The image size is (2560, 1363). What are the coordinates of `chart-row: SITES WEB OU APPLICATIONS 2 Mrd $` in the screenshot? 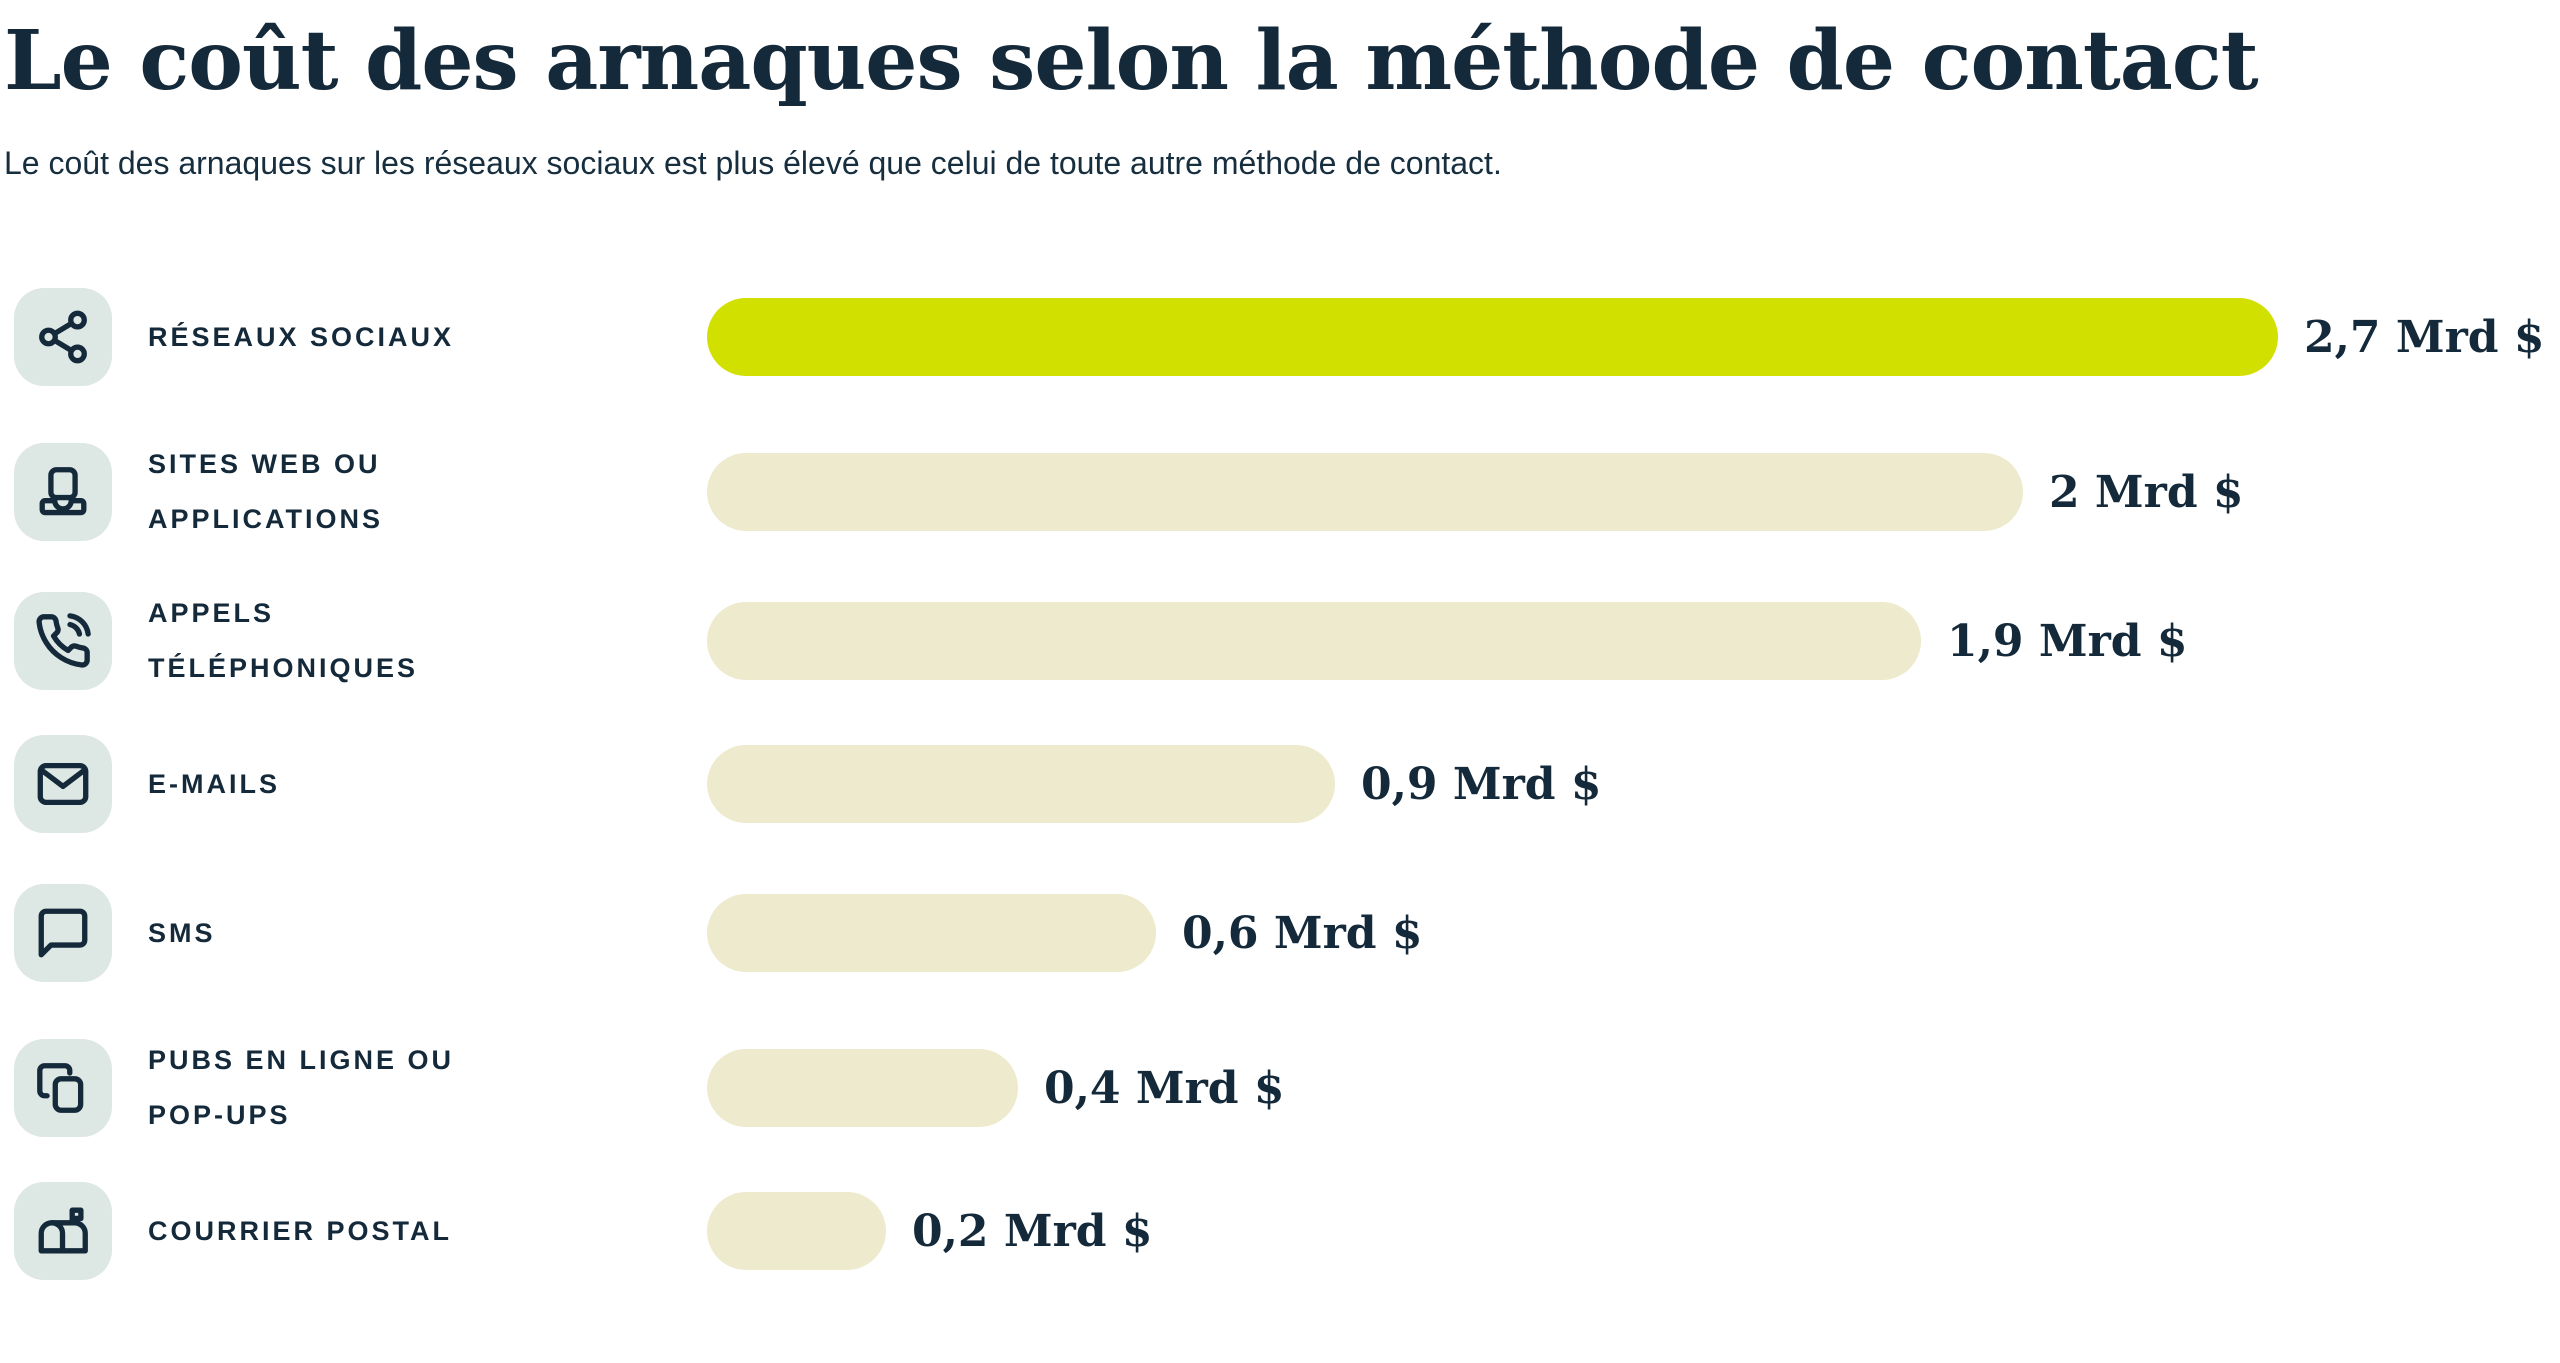 It's located at (1287, 489).